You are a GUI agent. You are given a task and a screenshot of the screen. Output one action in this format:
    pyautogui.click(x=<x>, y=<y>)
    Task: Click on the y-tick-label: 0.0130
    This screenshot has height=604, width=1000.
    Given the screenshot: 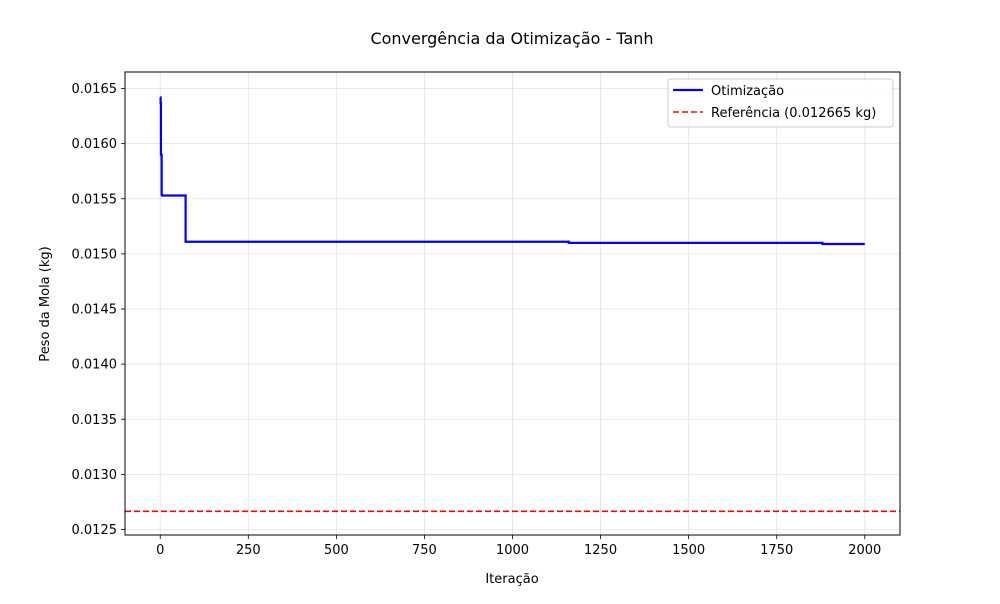 What is the action you would take?
    pyautogui.click(x=95, y=475)
    